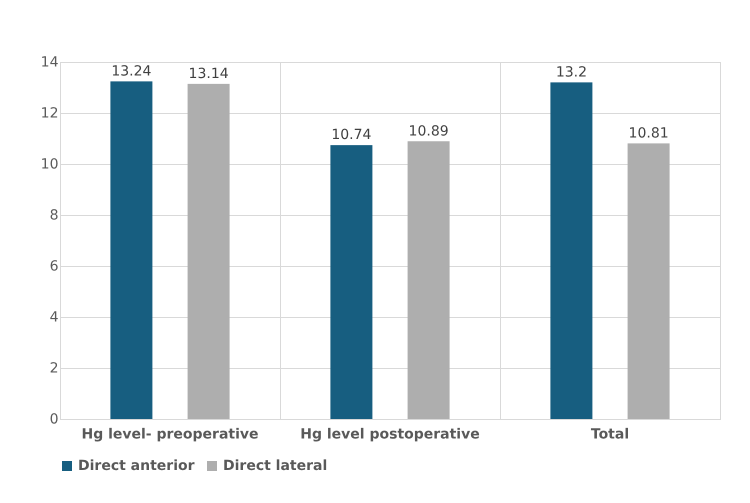  What do you see at coordinates (170, 434) in the screenshot?
I see `x-tick-label: Hg level- preoperative` at bounding box center [170, 434].